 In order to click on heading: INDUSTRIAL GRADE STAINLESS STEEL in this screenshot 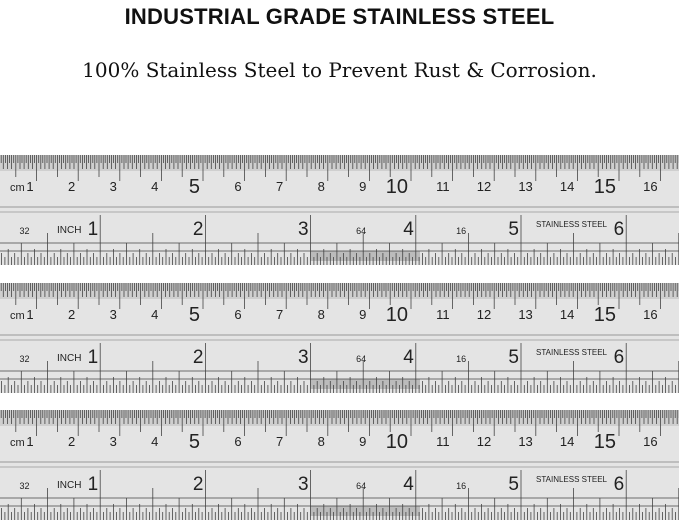, I will do `click(339, 16)`.